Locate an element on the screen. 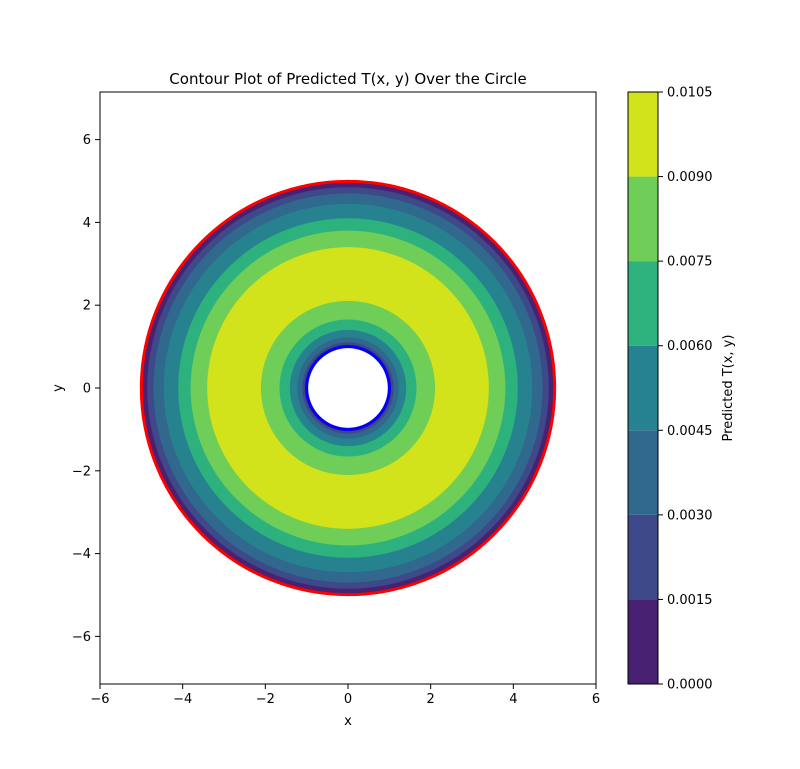 This screenshot has height=769, width=800. x-axis: −6 −4 −2 0 2 4 6 is located at coordinates (345, 695).